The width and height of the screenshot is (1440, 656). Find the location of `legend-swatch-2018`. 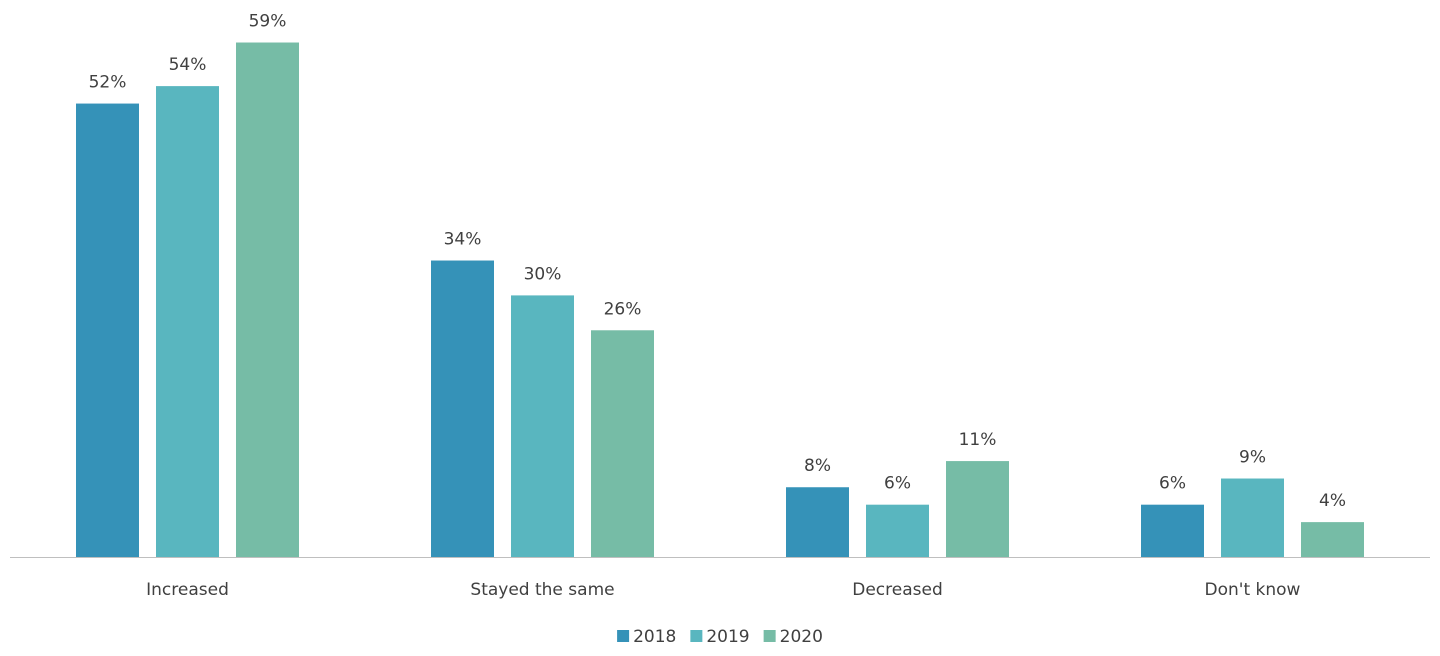

legend-swatch-2018 is located at coordinates (623, 636).